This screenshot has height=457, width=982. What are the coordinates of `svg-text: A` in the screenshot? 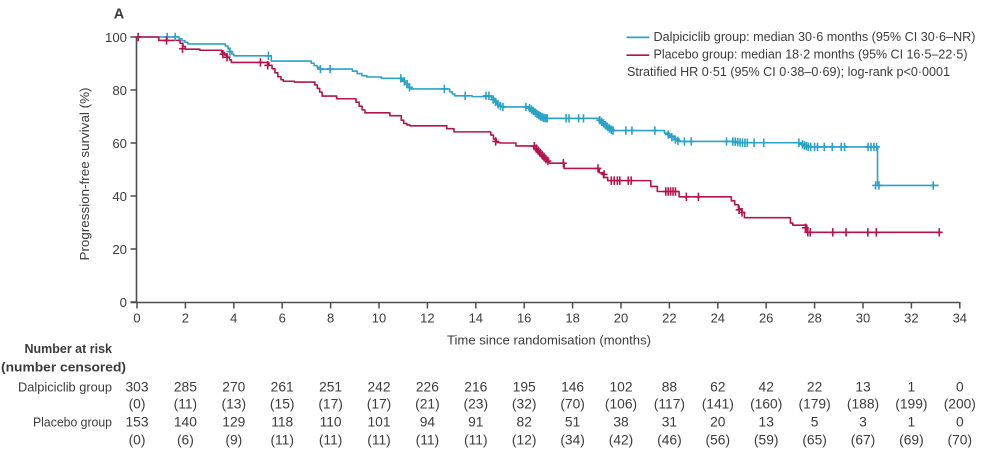 It's located at (119, 15).